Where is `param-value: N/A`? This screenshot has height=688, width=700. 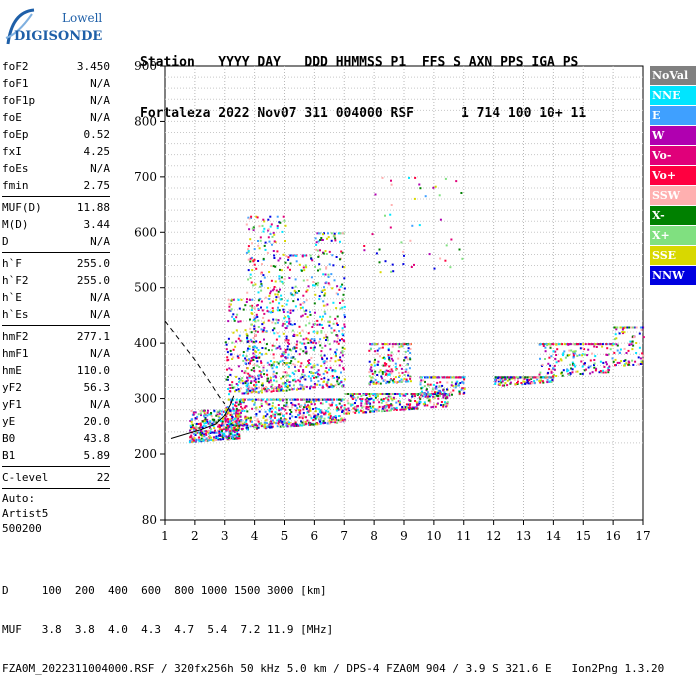 param-value: N/A is located at coordinates (100, 83).